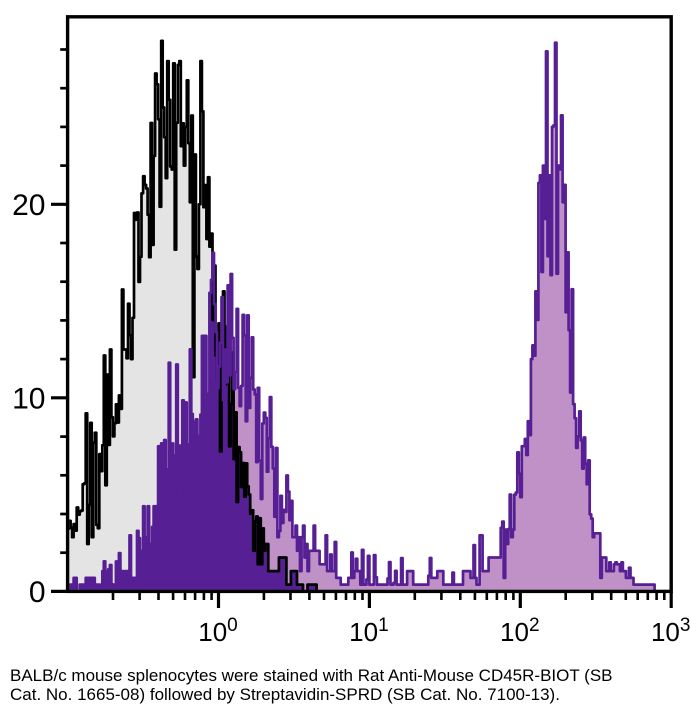 The image size is (691, 714). I want to click on svg-text: 10⁰, so click(218, 631).